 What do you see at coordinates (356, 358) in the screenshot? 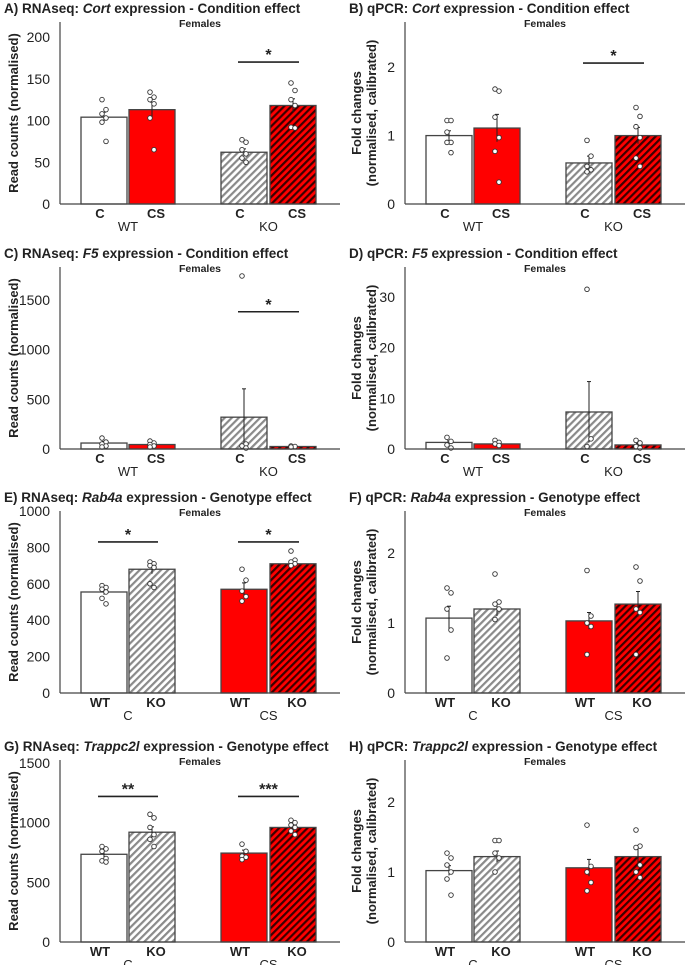
I see `y-axis-label: Fold changes` at bounding box center [356, 358].